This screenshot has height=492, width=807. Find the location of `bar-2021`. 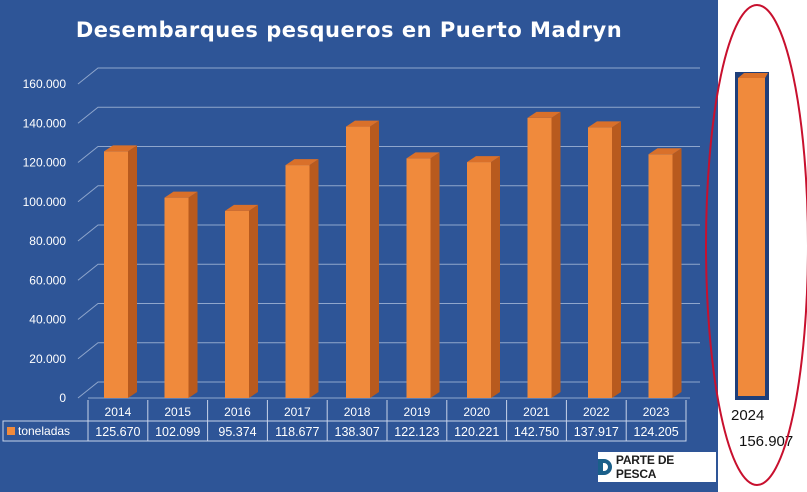

bar-2021 is located at coordinates (539, 258).